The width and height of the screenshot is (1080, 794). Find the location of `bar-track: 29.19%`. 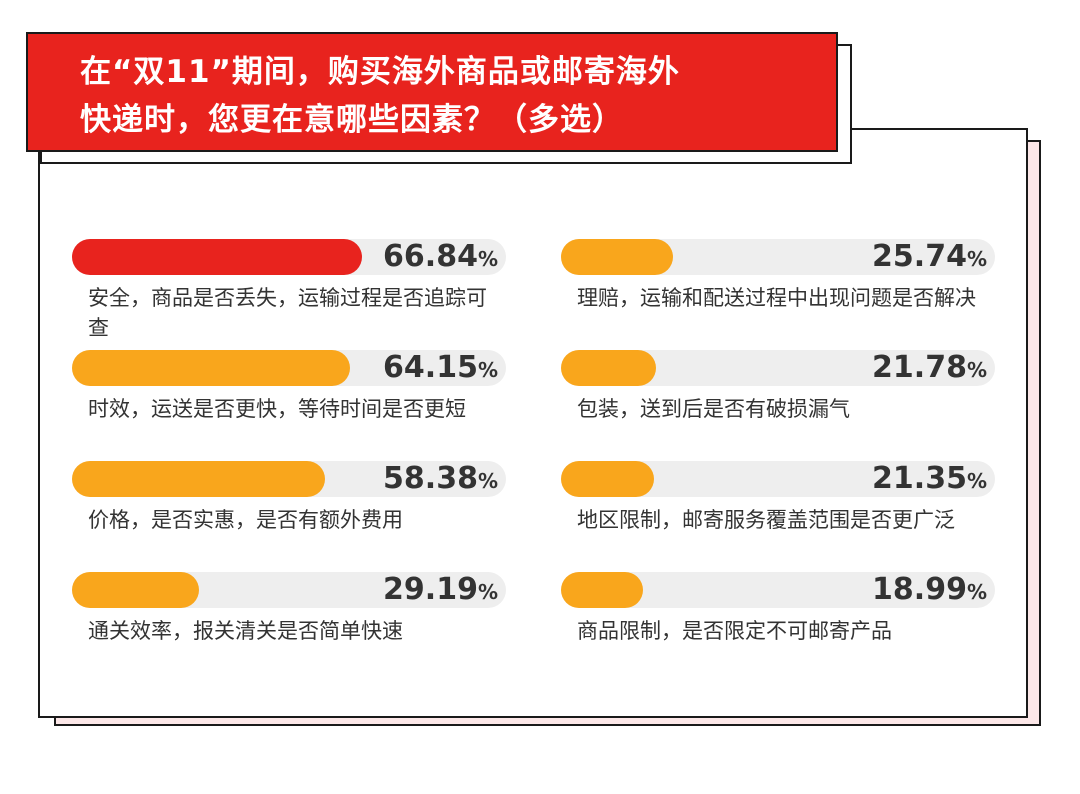

bar-track: 29.19% is located at coordinates (289, 590).